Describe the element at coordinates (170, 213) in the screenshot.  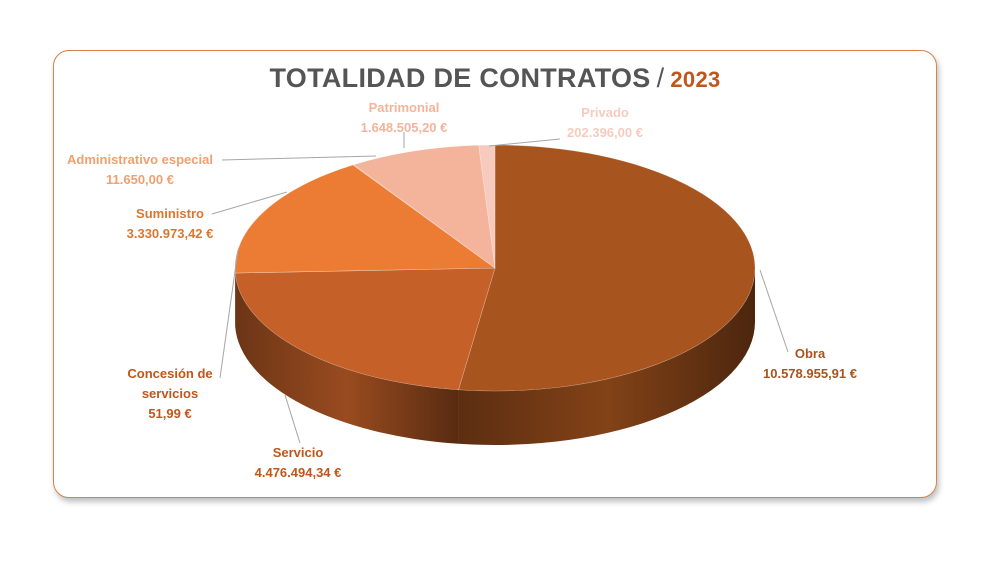
I see `slice-label-suministro: Suministro` at that location.